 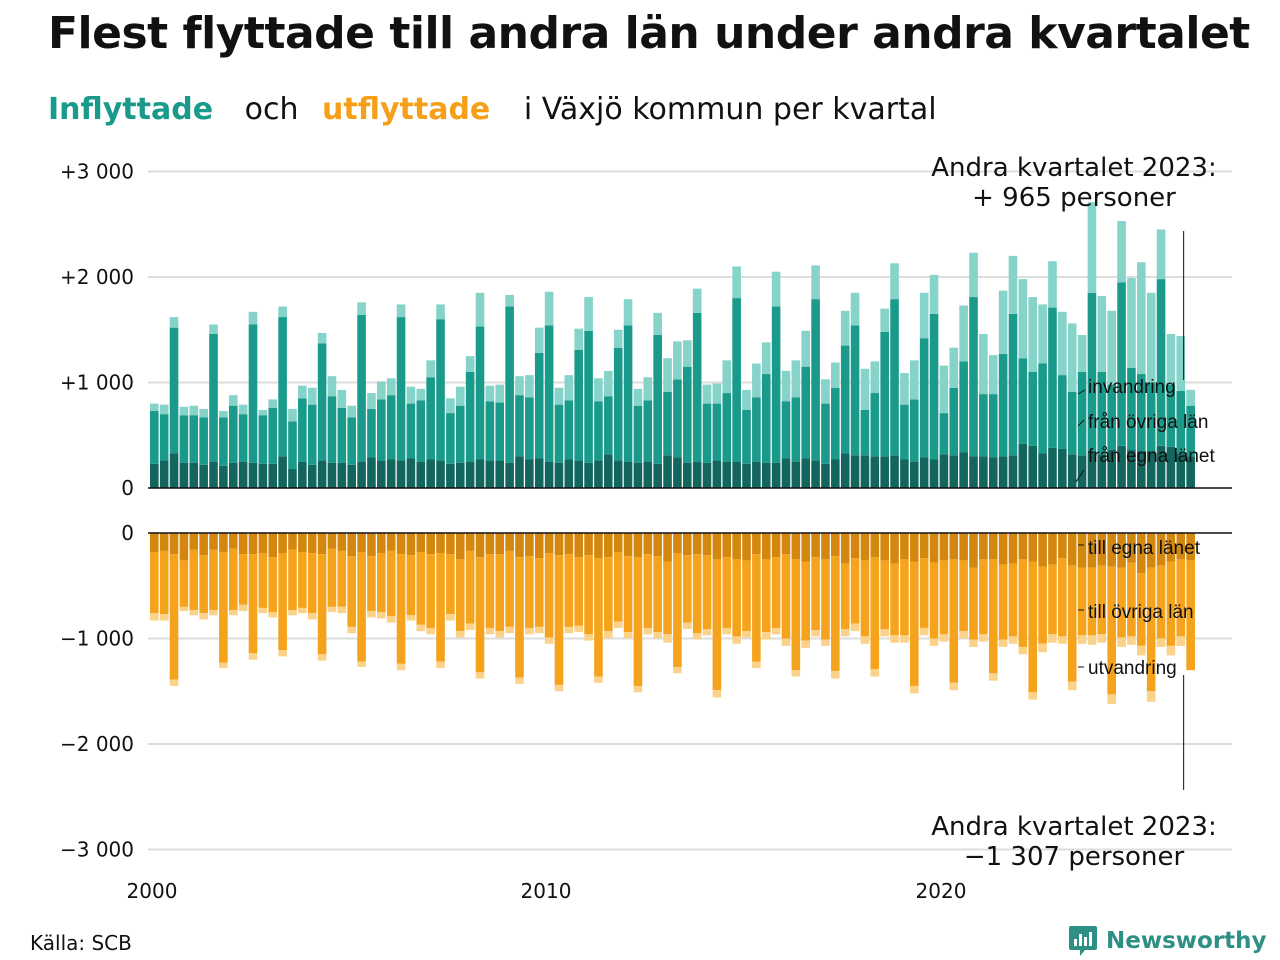 What do you see at coordinates (672, 618) in the screenshot?
I see `bars-utflyttade` at bounding box center [672, 618].